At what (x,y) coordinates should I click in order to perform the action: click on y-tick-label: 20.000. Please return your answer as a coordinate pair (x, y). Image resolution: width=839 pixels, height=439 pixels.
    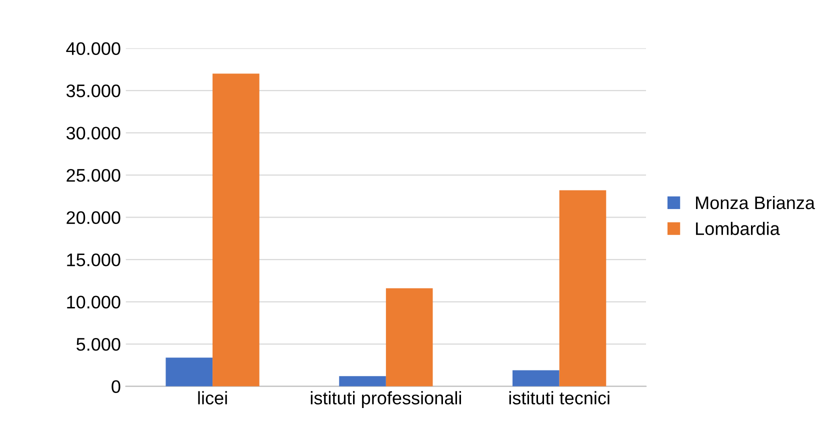
    Looking at the image, I should click on (93, 217).